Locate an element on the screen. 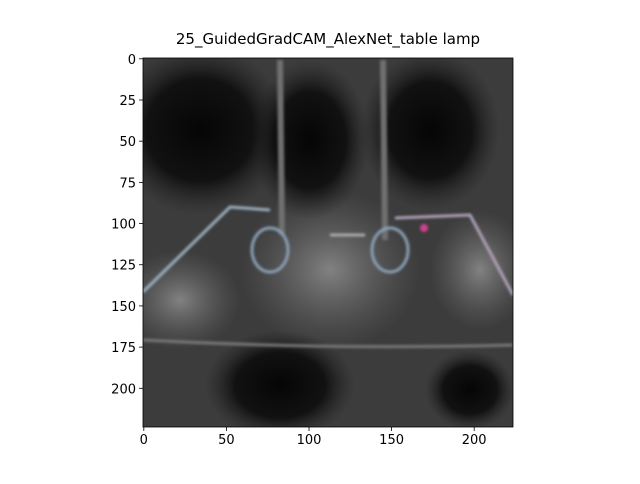 The height and width of the screenshot is (484, 640). x-tick-label: 150 is located at coordinates (391, 440).